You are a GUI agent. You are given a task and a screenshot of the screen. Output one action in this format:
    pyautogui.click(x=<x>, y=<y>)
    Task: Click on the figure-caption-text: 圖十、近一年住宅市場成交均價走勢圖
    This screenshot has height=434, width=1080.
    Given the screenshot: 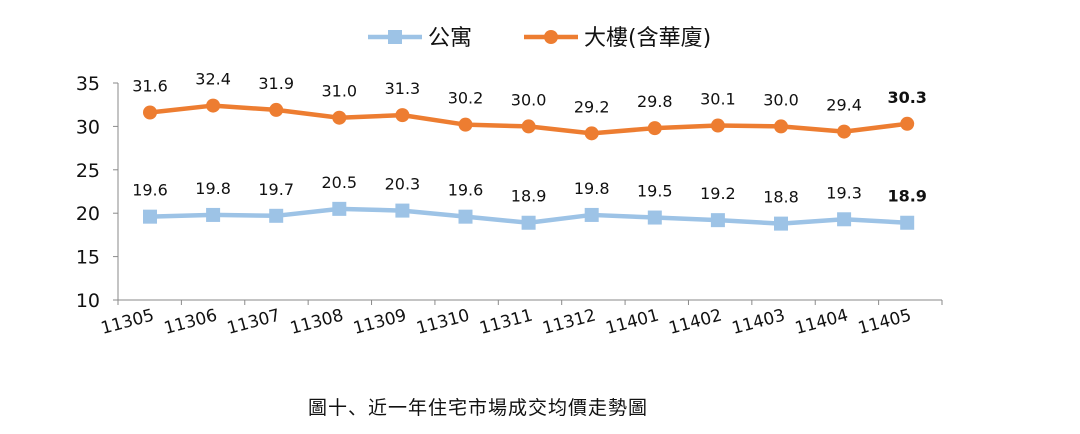 What is the action you would take?
    pyautogui.click(x=477, y=408)
    